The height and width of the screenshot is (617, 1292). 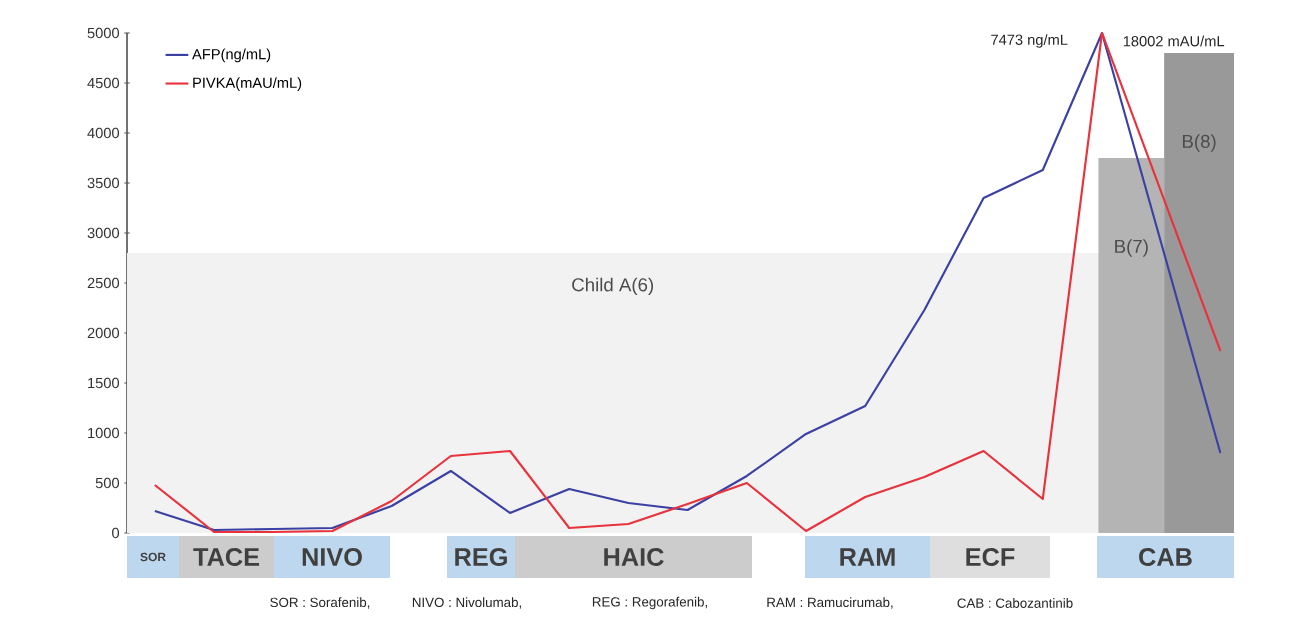 What do you see at coordinates (1165, 557) in the screenshot?
I see `category-label: CAB` at bounding box center [1165, 557].